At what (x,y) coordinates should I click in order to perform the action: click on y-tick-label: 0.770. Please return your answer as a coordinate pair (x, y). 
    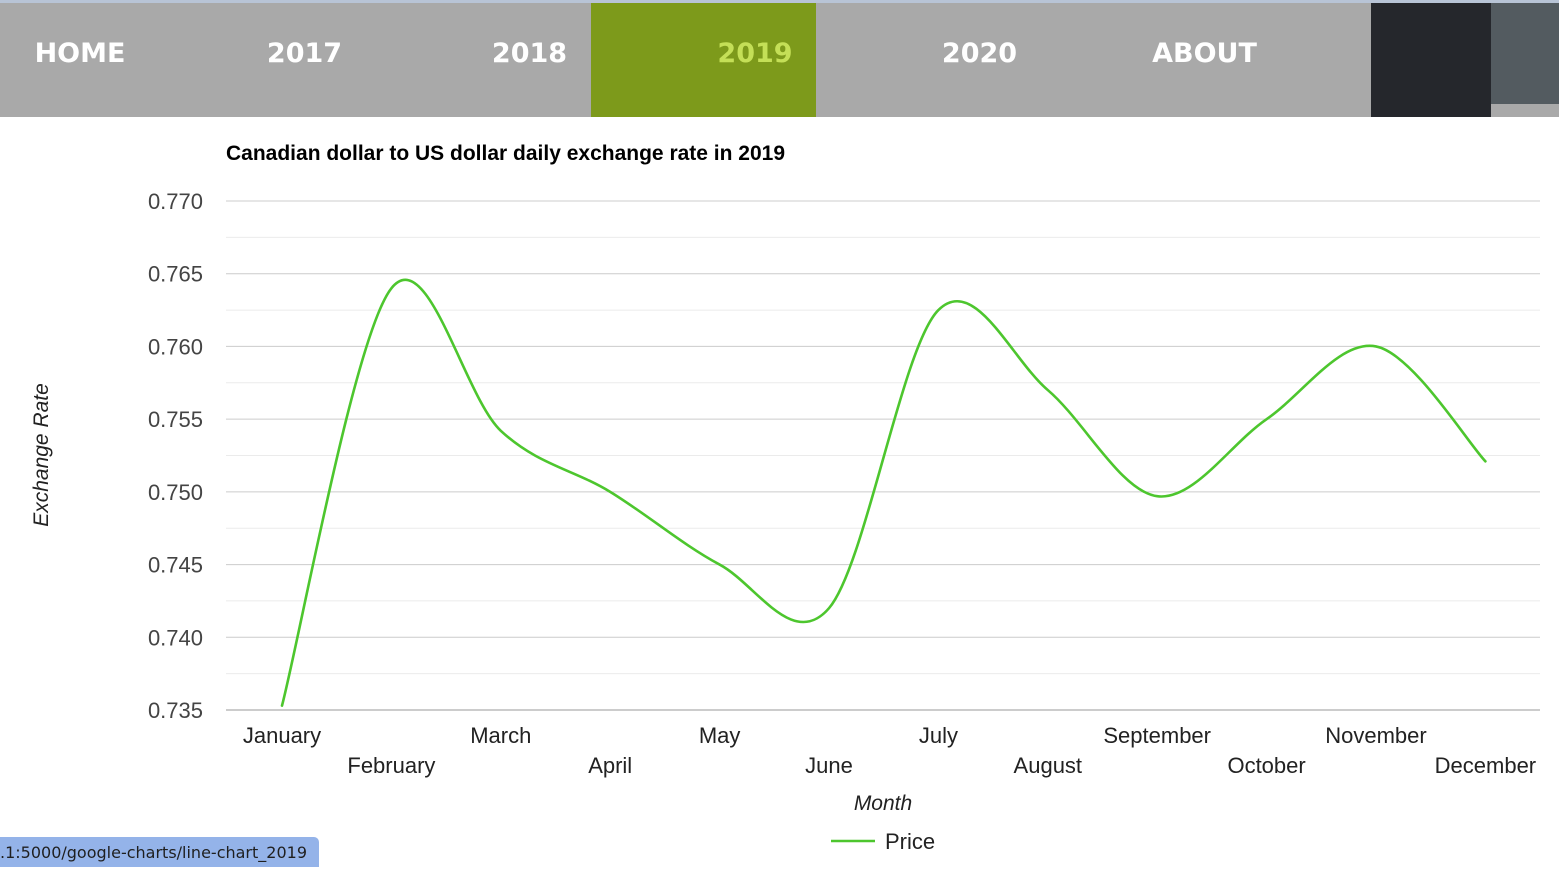
    Looking at the image, I should click on (175, 201).